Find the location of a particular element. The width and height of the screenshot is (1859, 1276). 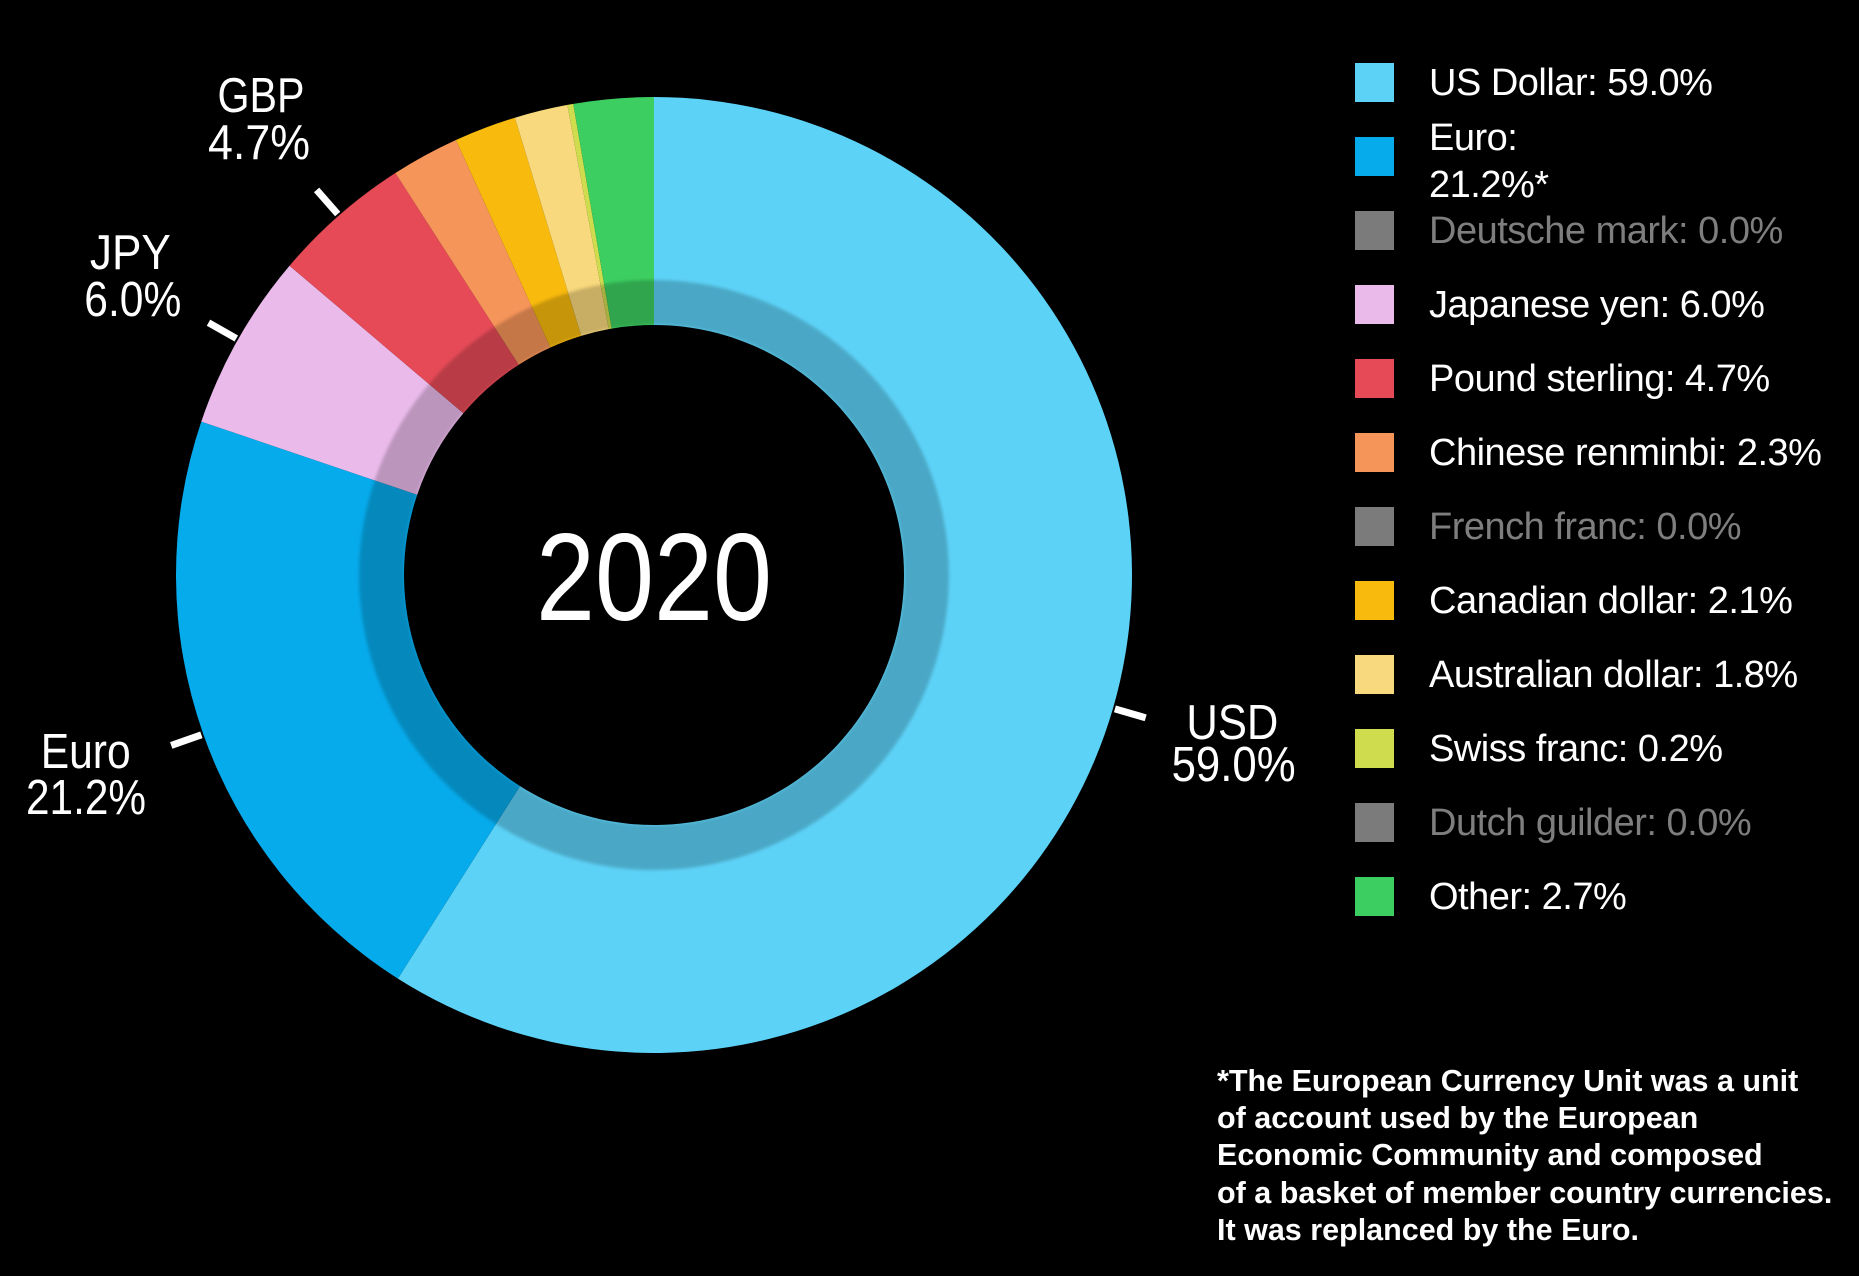

svg-text: Swiss franc: 0.2% is located at coordinates (1576, 749).